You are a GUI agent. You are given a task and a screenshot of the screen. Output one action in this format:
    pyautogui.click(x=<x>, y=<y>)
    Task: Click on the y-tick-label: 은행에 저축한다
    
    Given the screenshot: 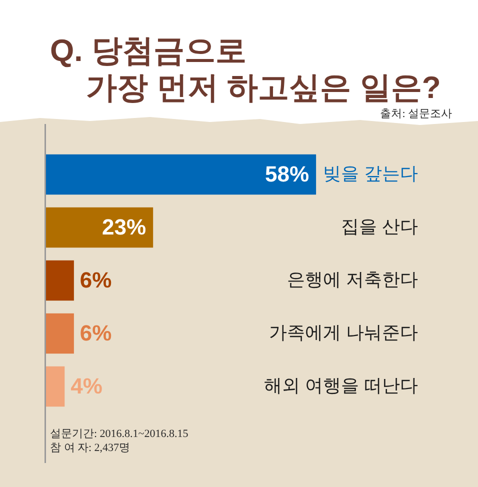 What is the action you would take?
    pyautogui.click(x=352, y=279)
    